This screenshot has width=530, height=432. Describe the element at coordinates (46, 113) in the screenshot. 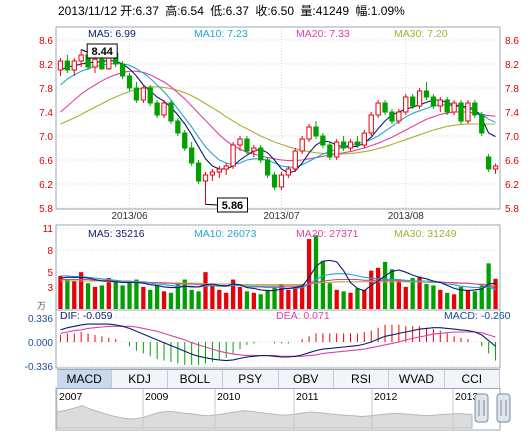

I see `price-tick-label-left: 7.4` at that location.